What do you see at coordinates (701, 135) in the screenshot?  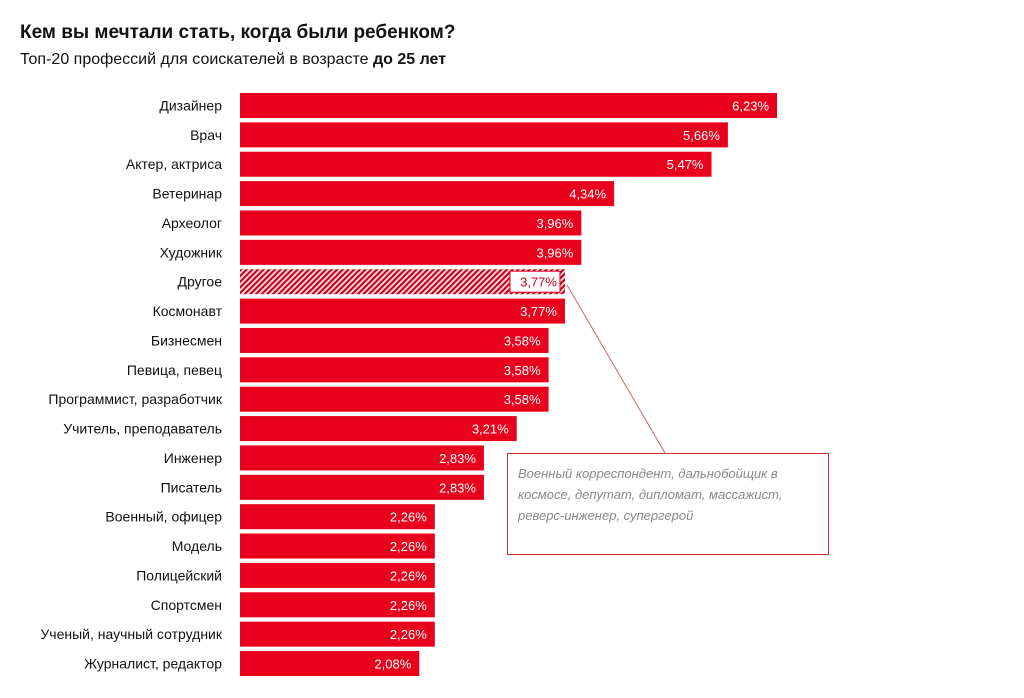 I see `data-label: 5,66%` at bounding box center [701, 135].